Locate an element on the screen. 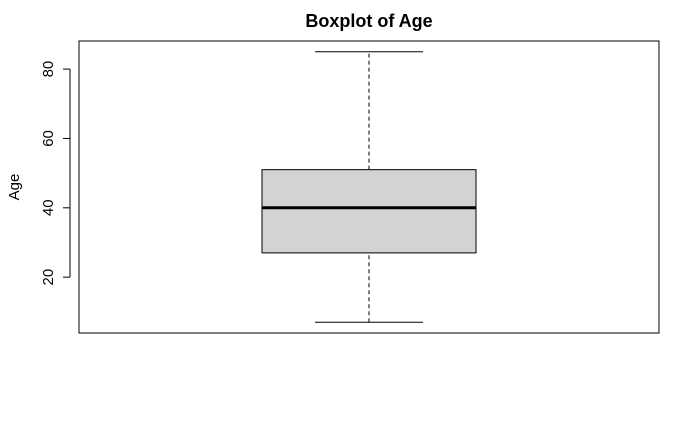 The height and width of the screenshot is (432, 700). y-axis-label: Age is located at coordinates (14, 187).